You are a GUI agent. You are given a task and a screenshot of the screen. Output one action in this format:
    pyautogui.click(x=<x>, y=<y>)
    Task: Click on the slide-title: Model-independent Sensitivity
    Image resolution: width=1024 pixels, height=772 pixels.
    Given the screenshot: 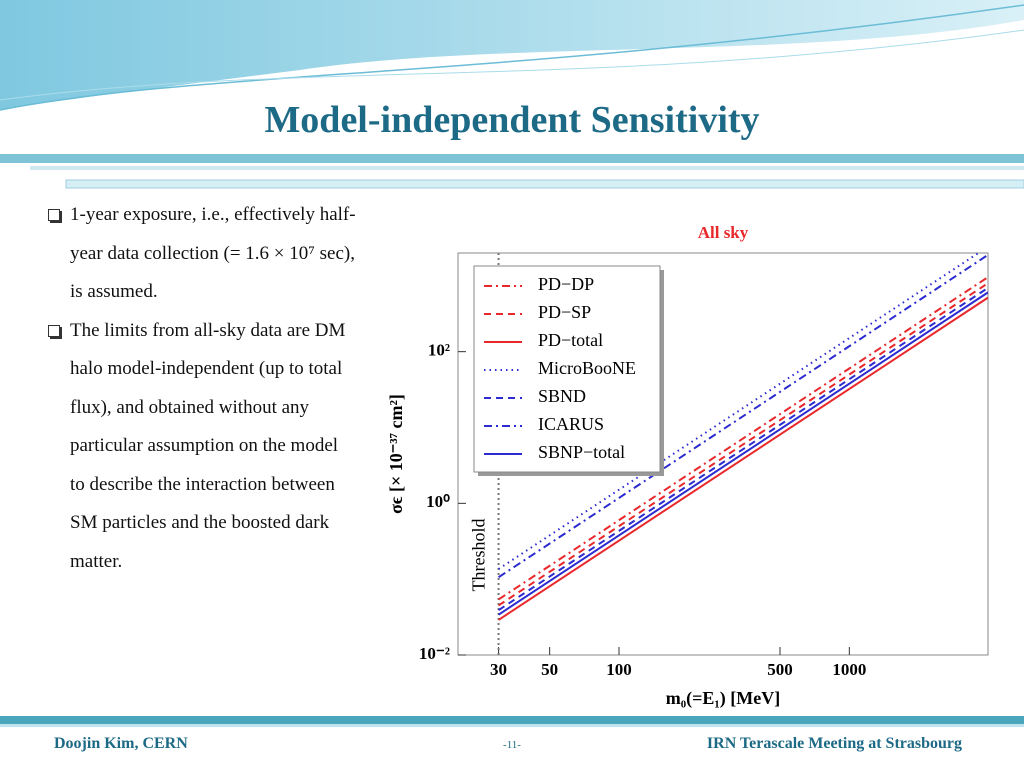 What is the action you would take?
    pyautogui.click(x=512, y=120)
    